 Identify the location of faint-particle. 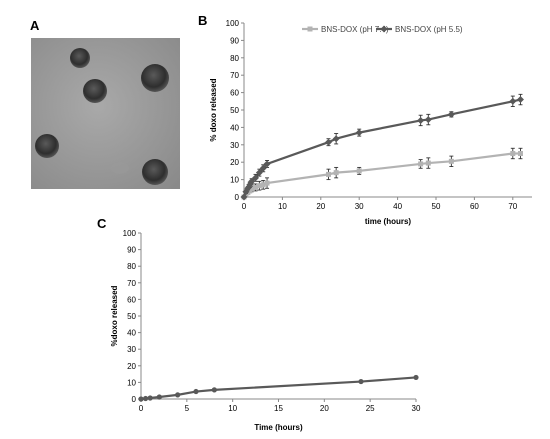
(120, 168).